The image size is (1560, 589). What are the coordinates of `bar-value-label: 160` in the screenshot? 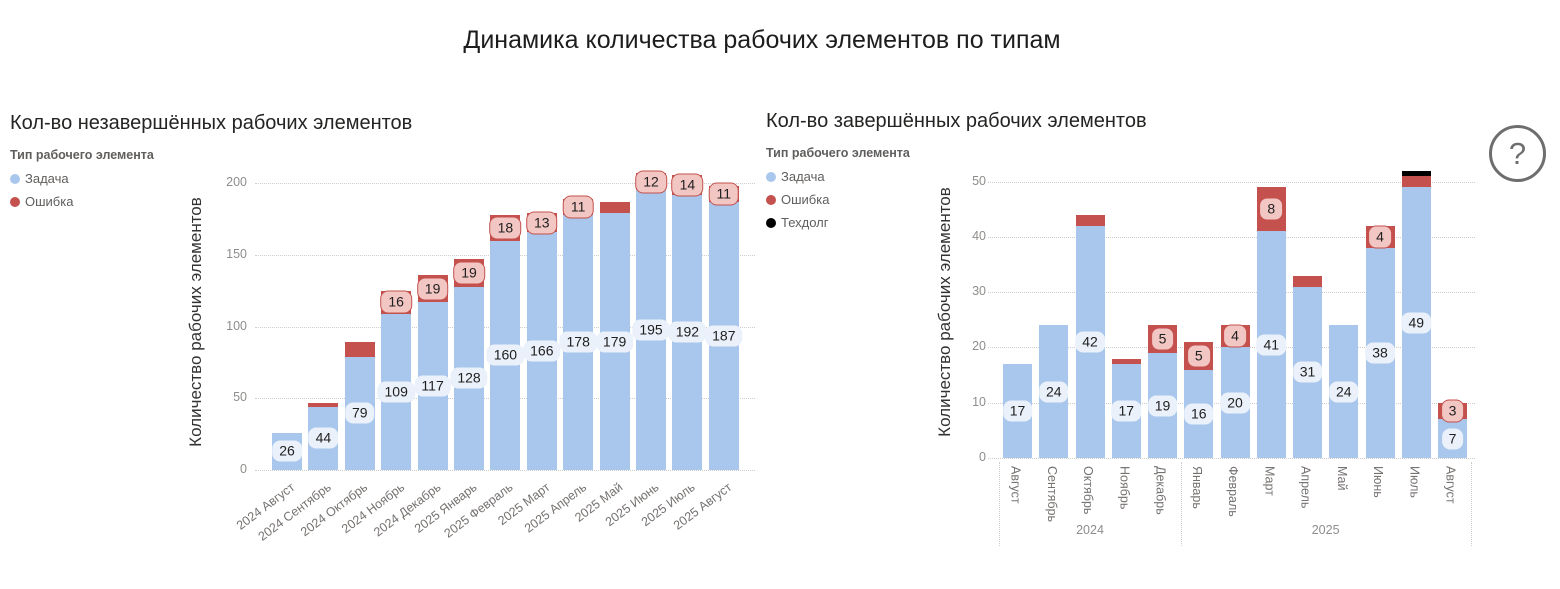 It's located at (505, 355).